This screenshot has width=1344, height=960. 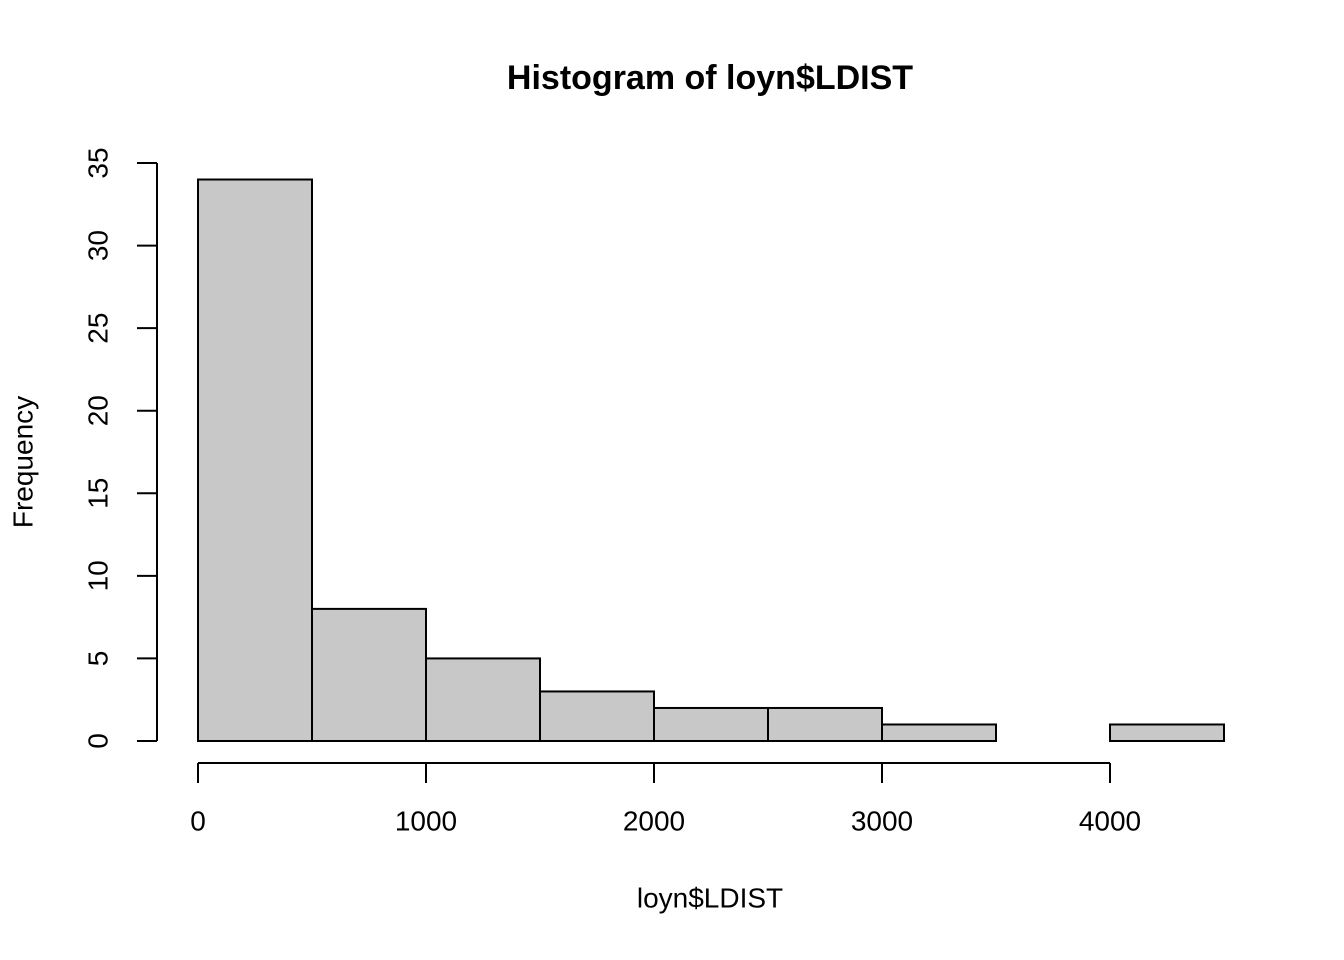 What do you see at coordinates (97, 162) in the screenshot?
I see `y-tick-label: 35` at bounding box center [97, 162].